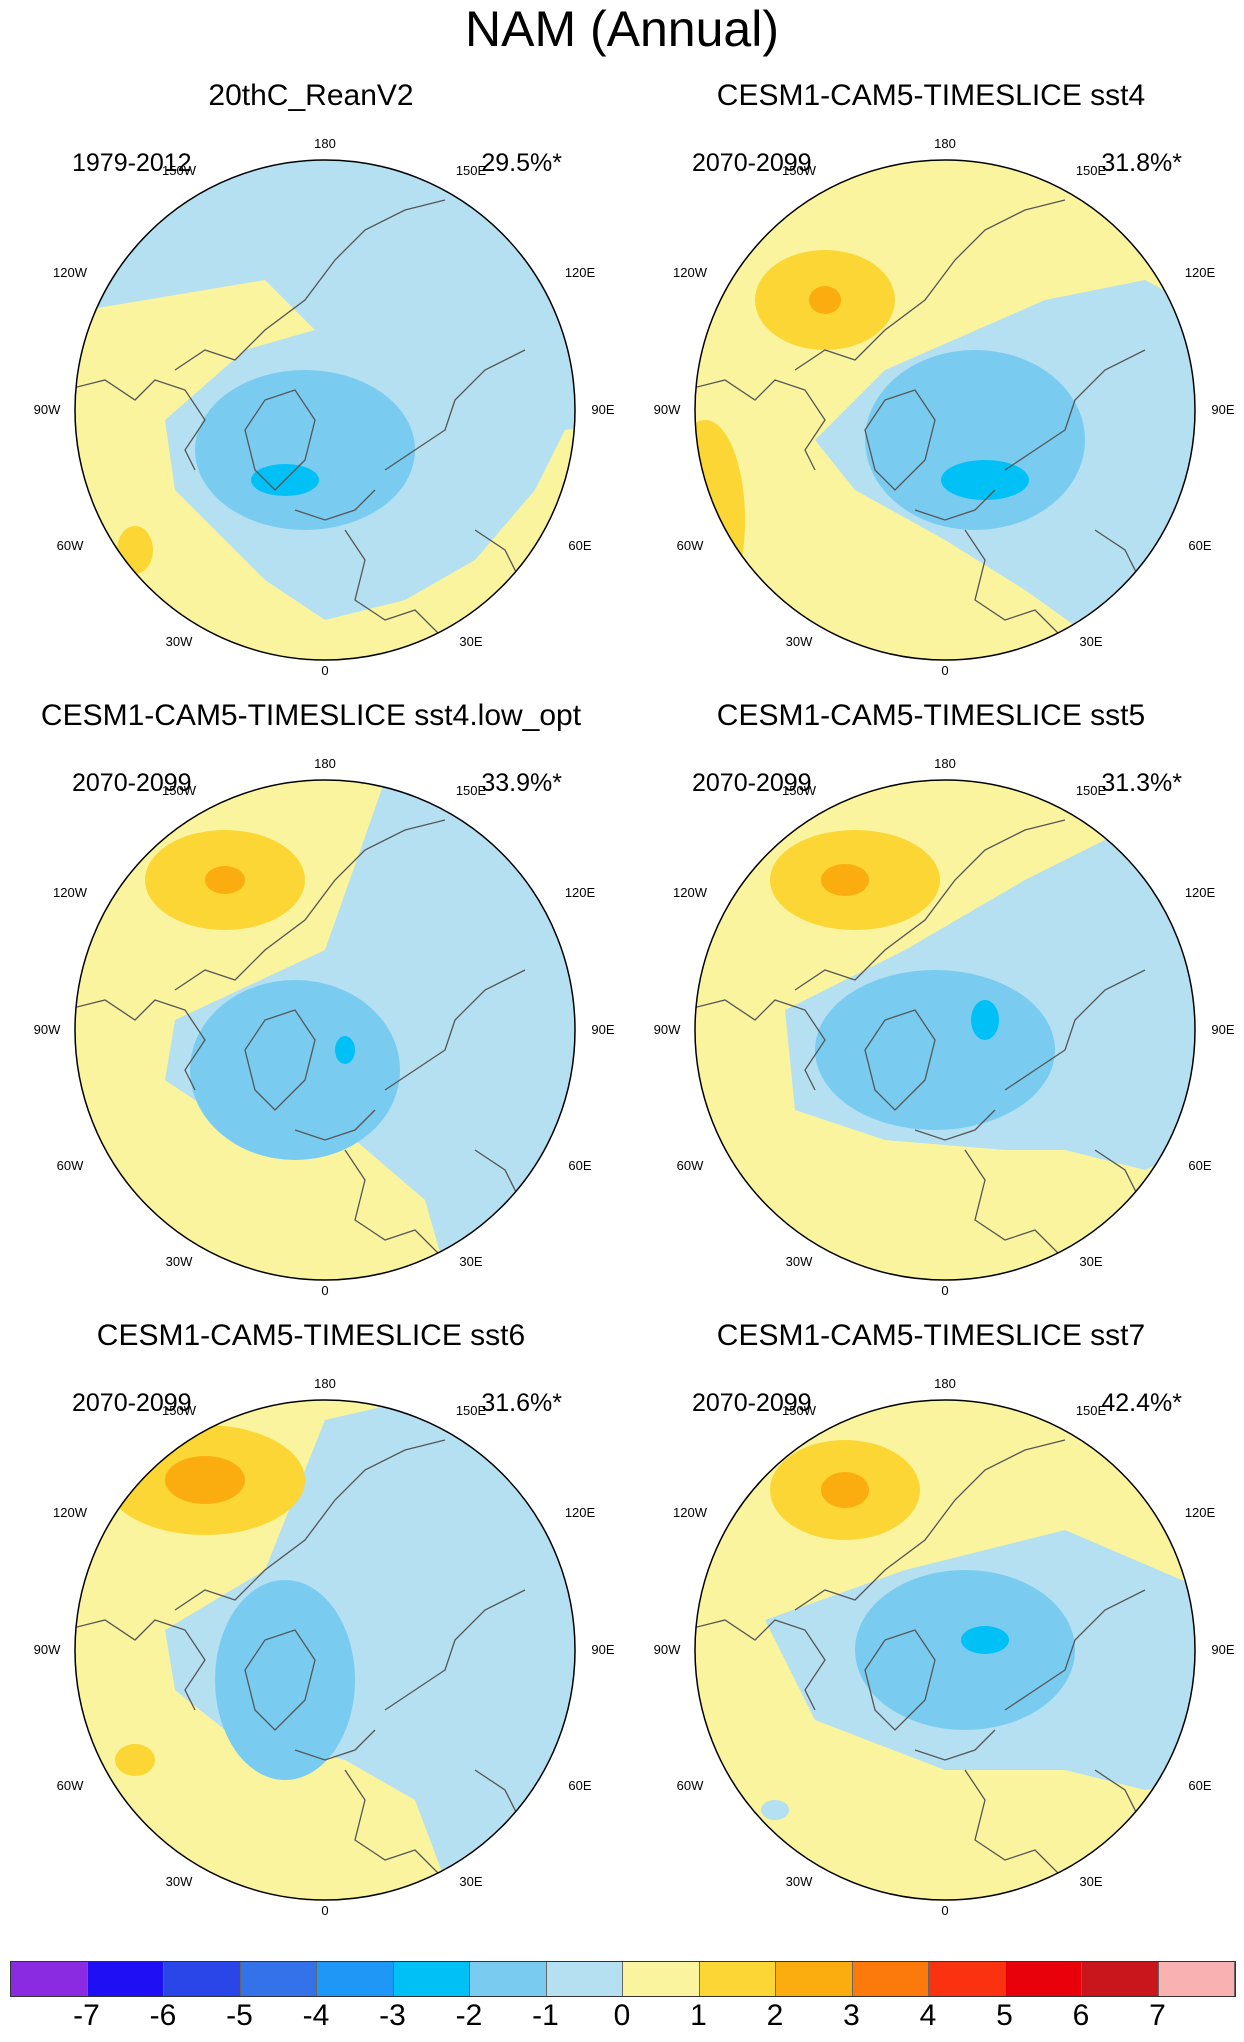  I want to click on colorbar-tick-label: 1, so click(698, 2015).